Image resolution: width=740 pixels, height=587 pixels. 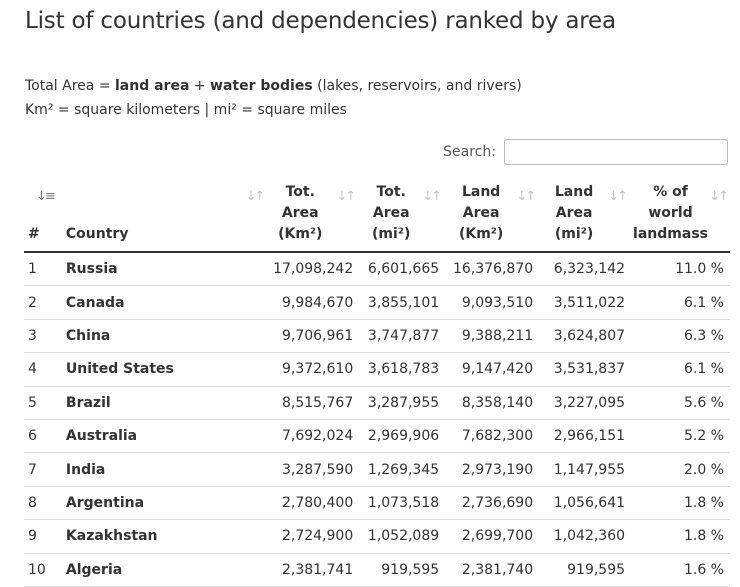 I want to click on total-area-km-cell: 9,372,610, so click(x=309, y=369).